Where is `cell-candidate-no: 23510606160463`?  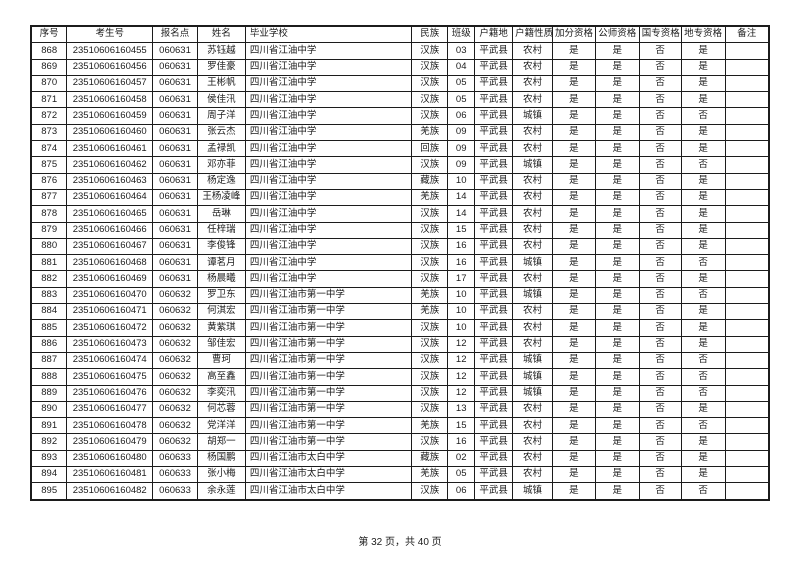 cell-candidate-no: 23510606160463 is located at coordinates (110, 181).